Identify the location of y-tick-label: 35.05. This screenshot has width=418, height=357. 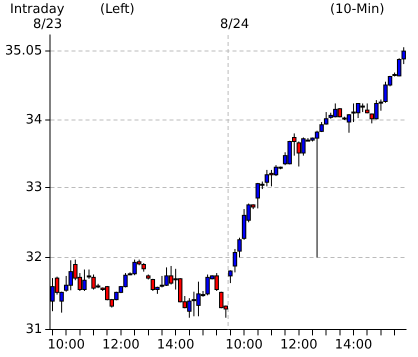
(23, 50).